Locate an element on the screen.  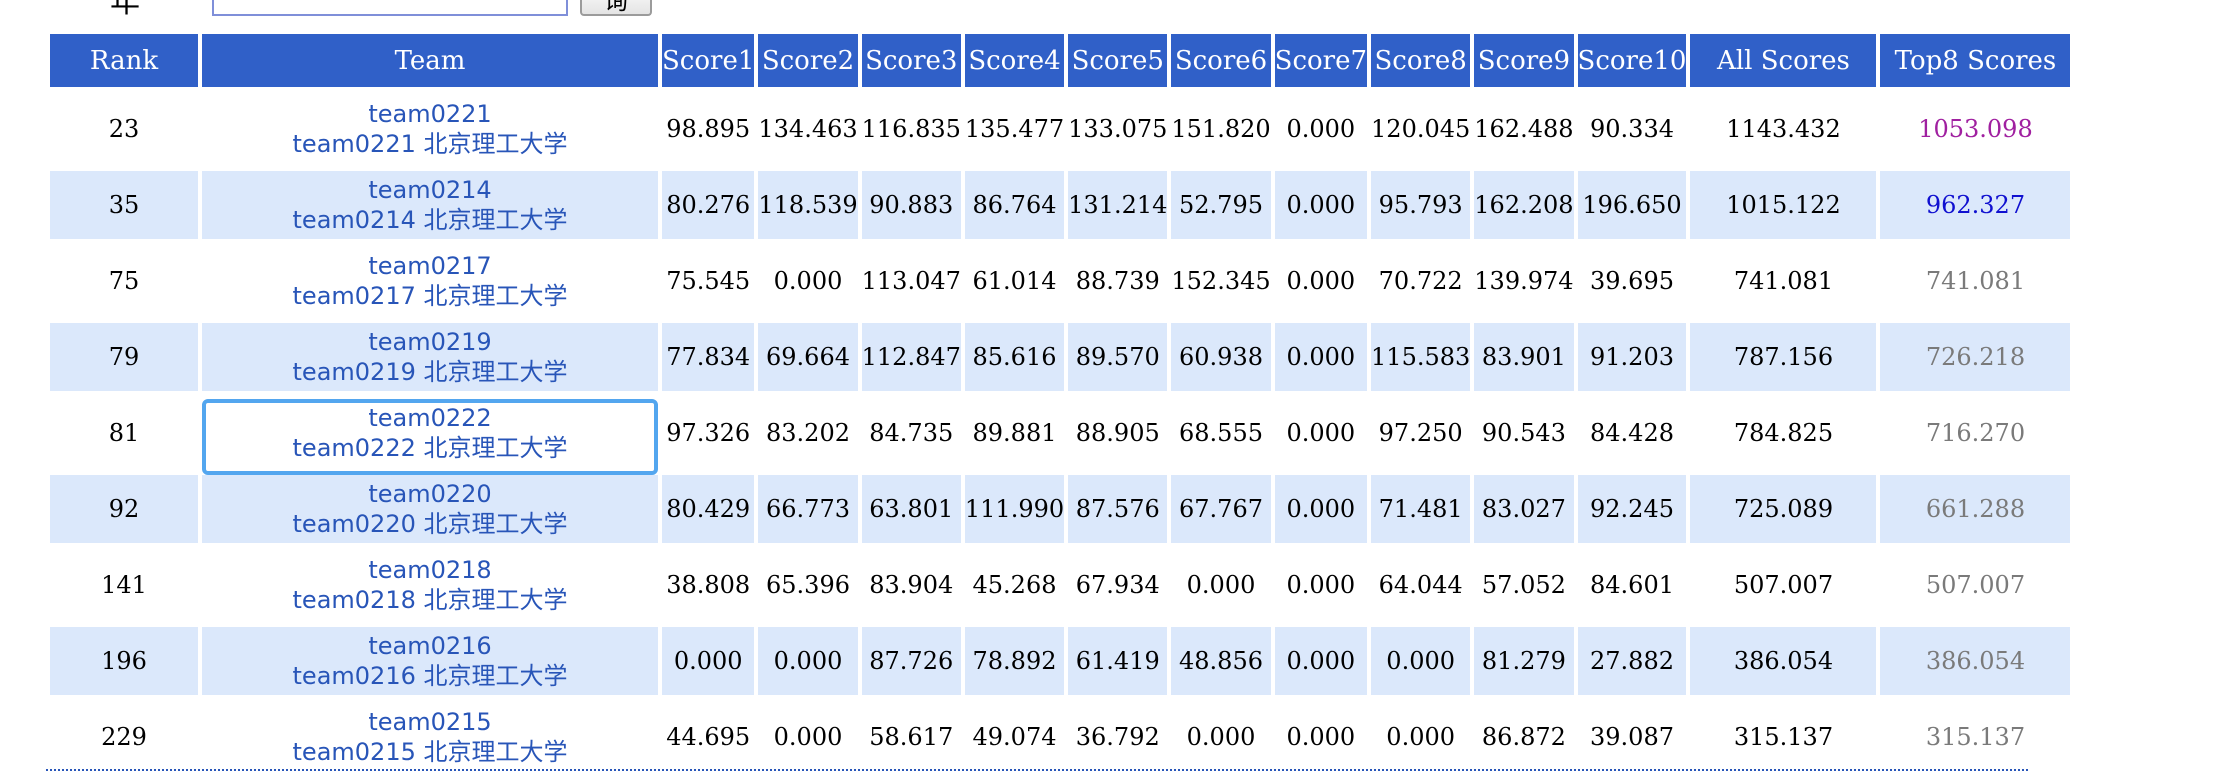
score5-cell: 36.792 is located at coordinates (1118, 739).